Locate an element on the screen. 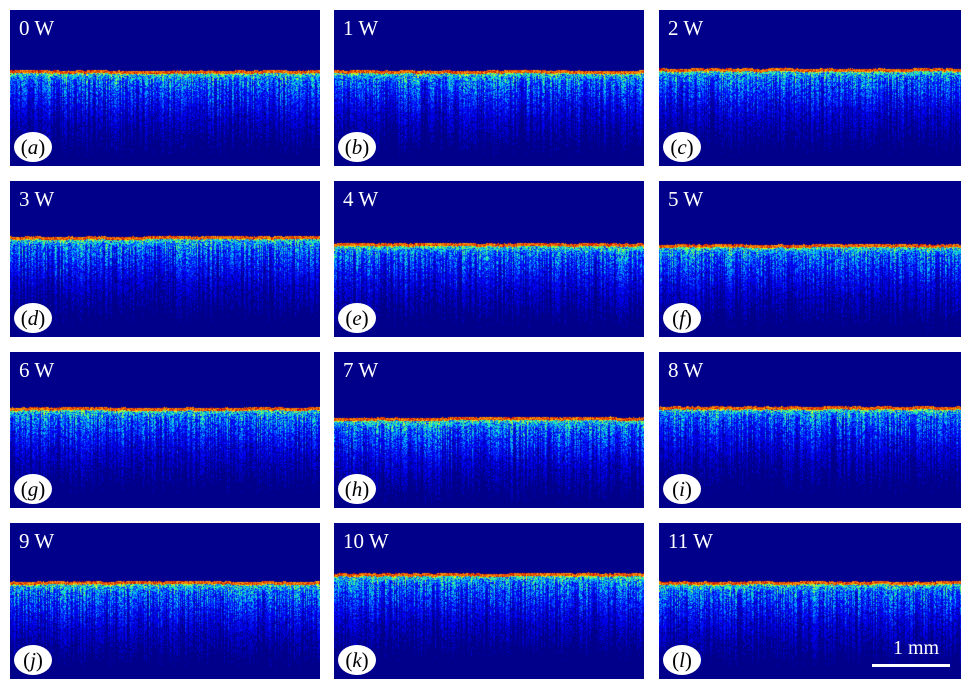 The width and height of the screenshot is (961, 679). panel-d: 3 W (d) is located at coordinates (165, 259).